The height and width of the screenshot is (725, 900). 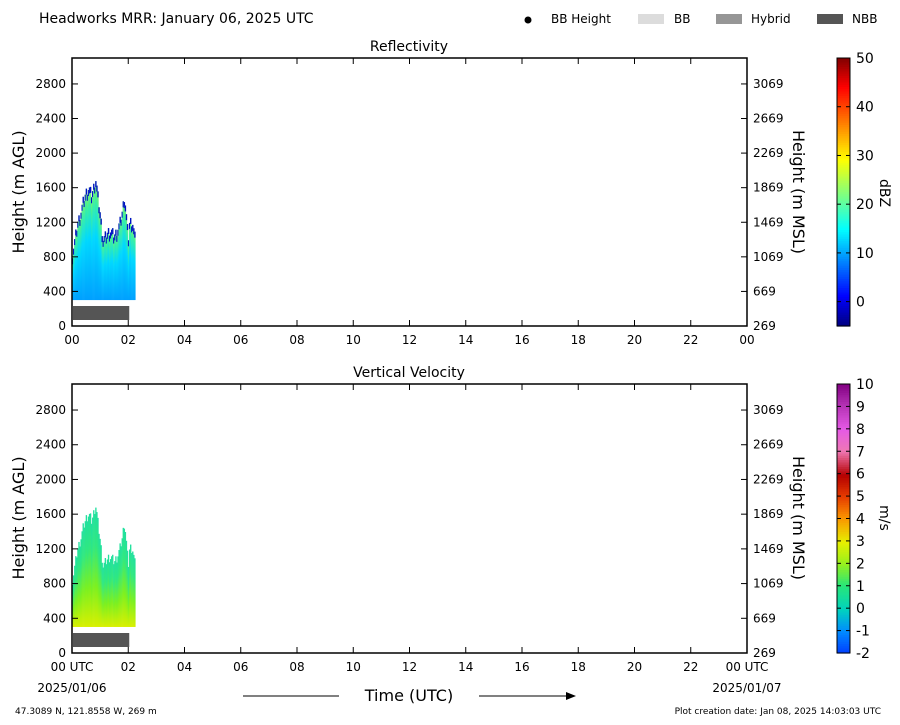 What do you see at coordinates (101, 313) in the screenshot?
I see `reflectivity-band-nbb` at bounding box center [101, 313].